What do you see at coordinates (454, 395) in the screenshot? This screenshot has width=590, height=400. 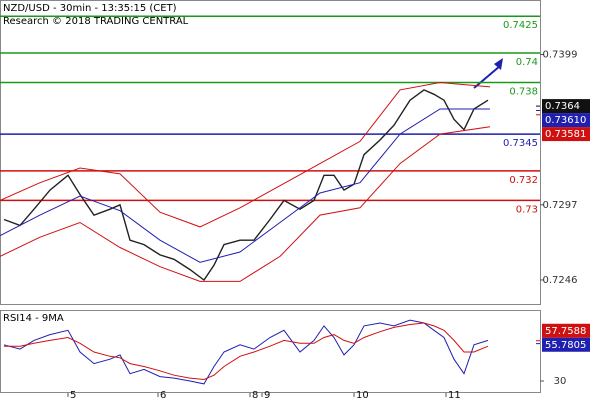 I see `x-tick-label: 11` at bounding box center [454, 395].